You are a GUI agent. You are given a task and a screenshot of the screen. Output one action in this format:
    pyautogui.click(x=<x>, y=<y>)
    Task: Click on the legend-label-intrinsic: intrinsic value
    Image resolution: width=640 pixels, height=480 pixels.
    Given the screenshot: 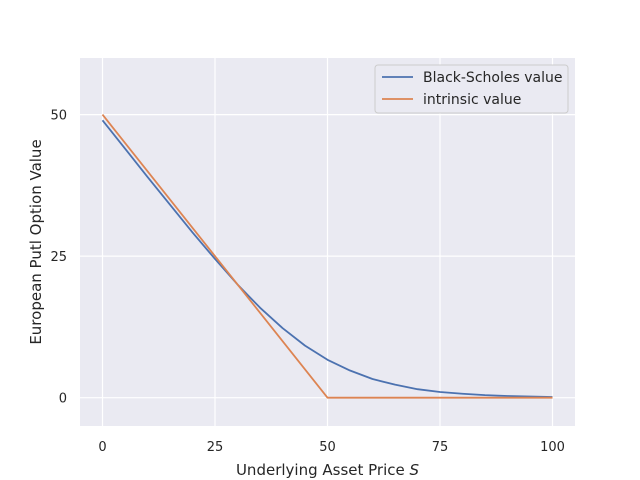 What is the action you would take?
    pyautogui.click(x=472, y=100)
    